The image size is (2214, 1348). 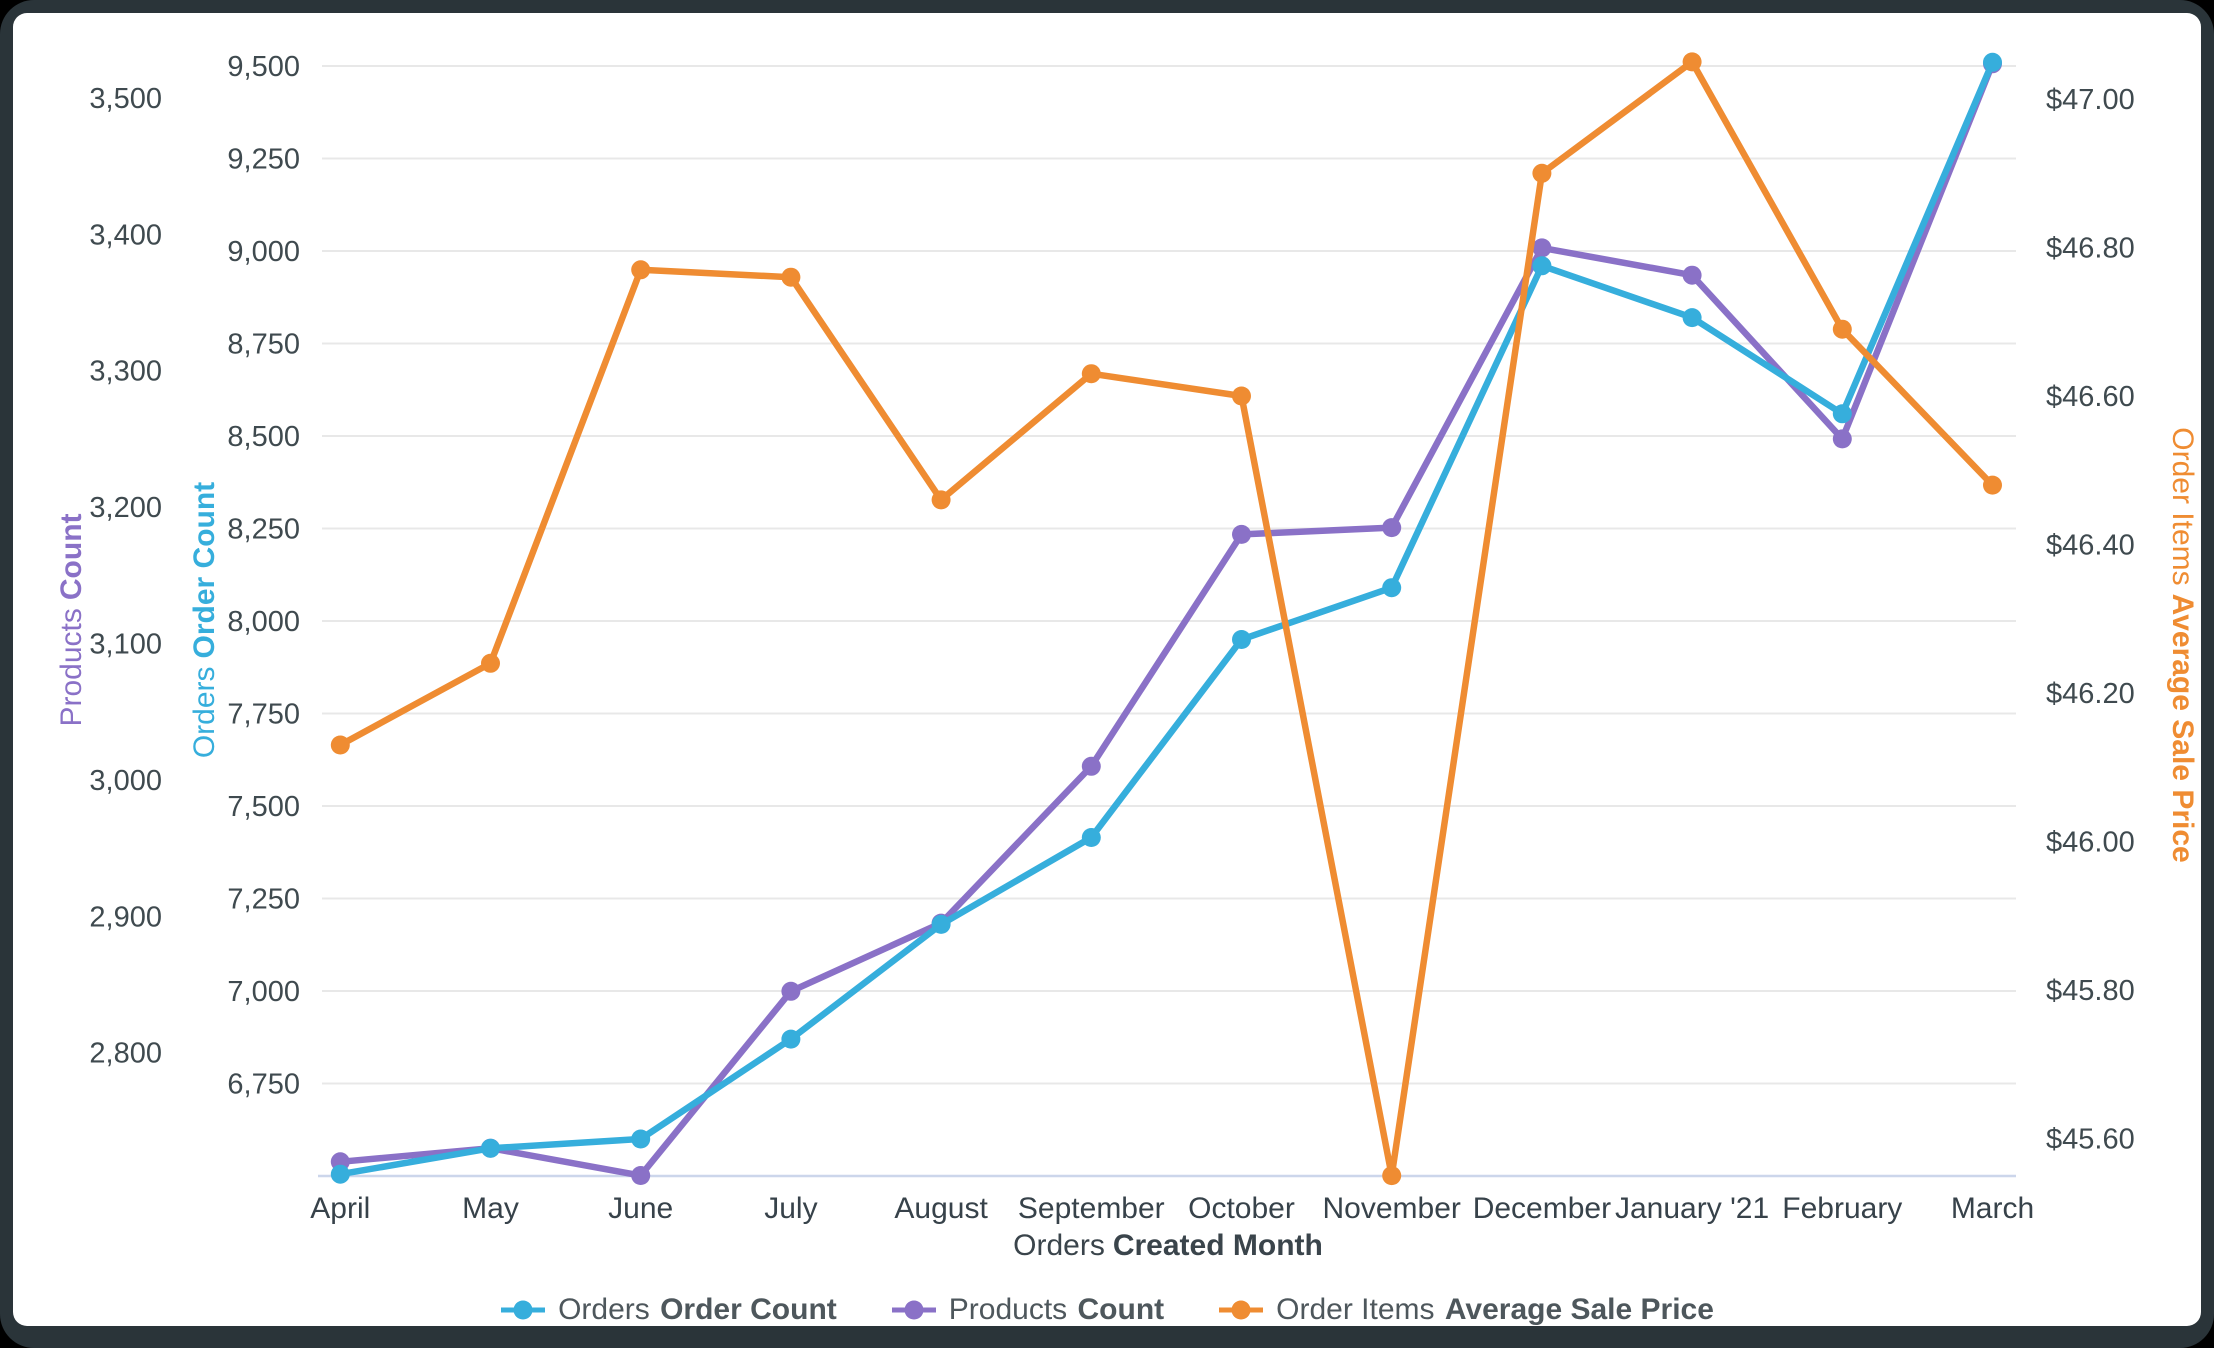 I want to click on legend-label-regular: Orders, so click(x=604, y=1309).